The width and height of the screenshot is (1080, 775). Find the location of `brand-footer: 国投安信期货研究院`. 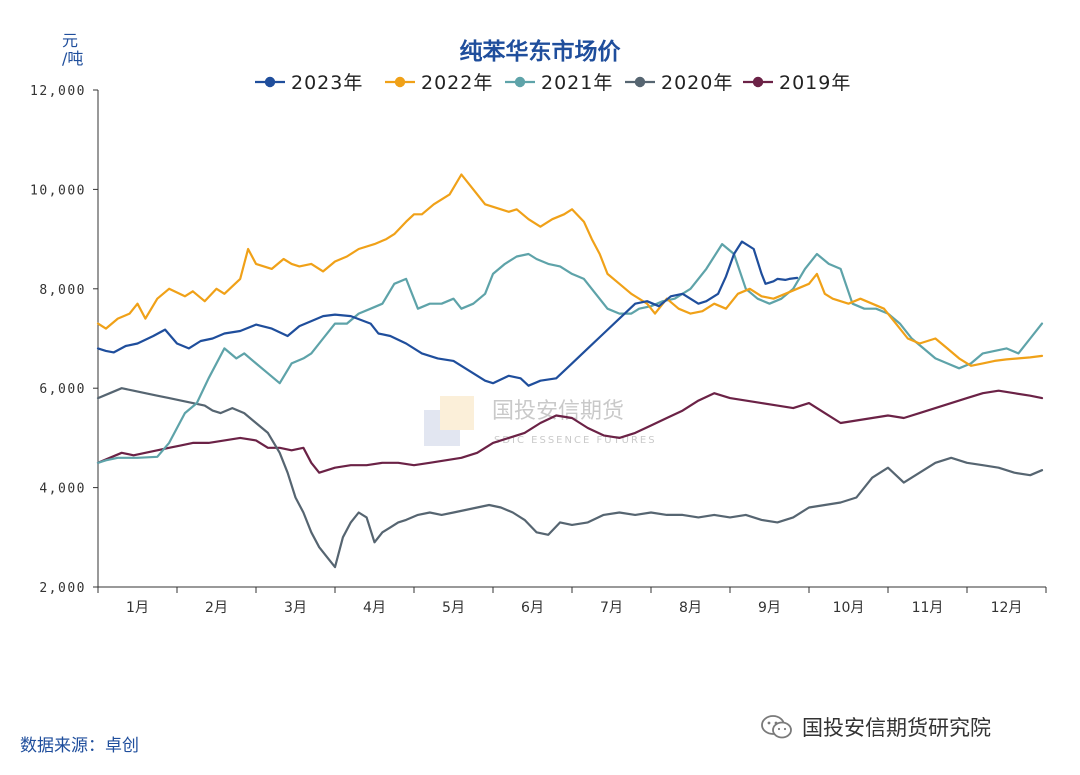

brand-footer: 国投安信期货研究院 is located at coordinates (875, 727).